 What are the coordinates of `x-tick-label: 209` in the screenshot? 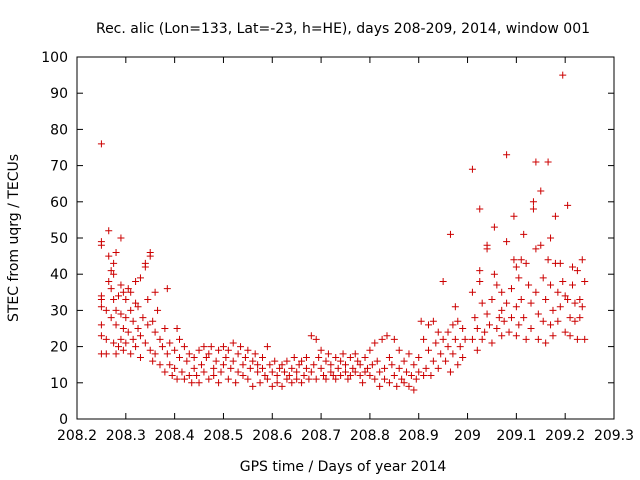 It's located at (467, 436).